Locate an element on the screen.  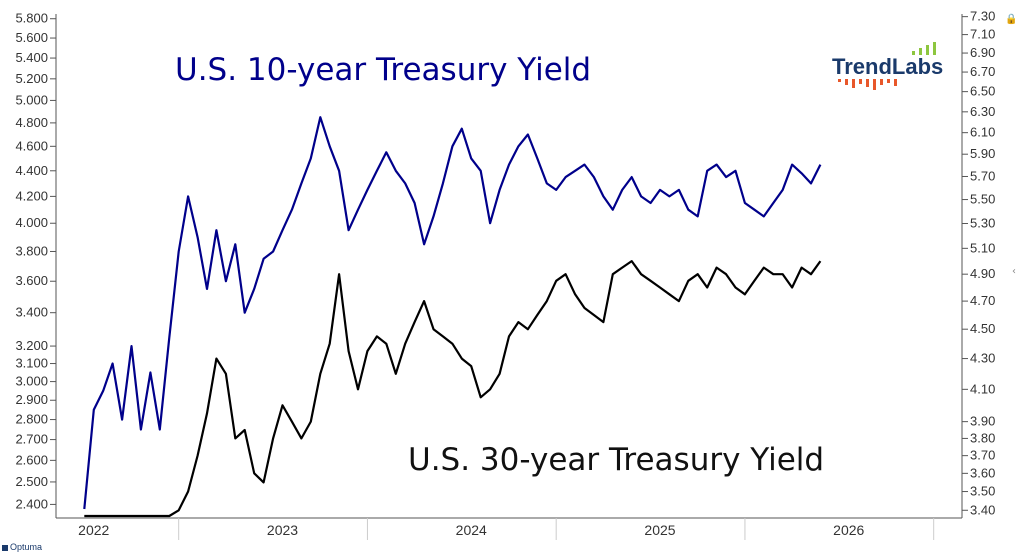
logo-bars is located at coordinates (887, 66).